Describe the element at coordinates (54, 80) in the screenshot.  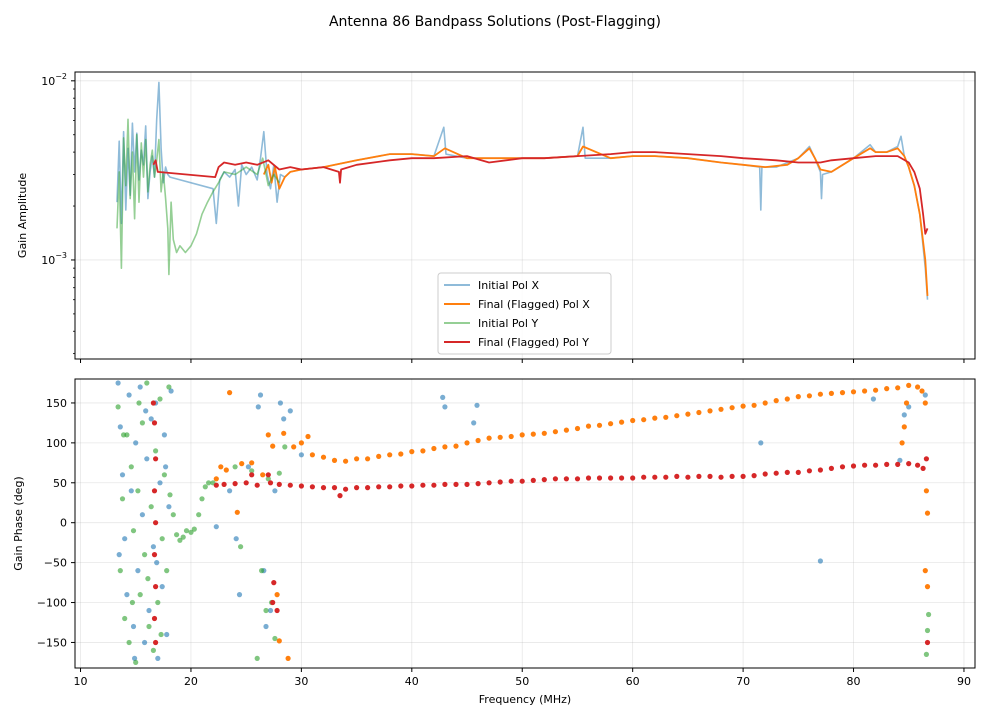
I see `amplitude-ytick-label: 10−2` at that location.